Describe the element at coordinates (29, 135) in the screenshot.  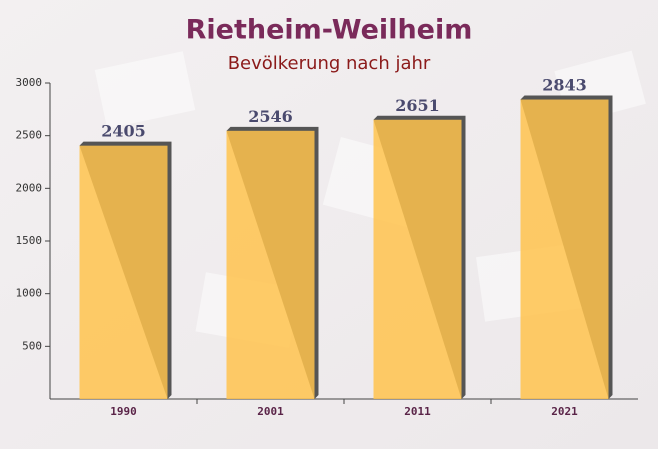
I see `y-tick-label: 2500` at that location.